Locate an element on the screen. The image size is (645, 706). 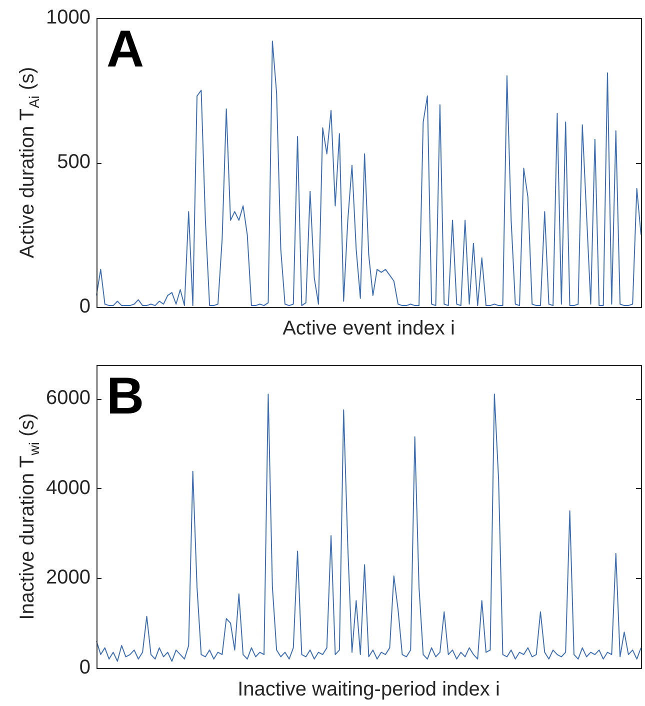
annotation: B is located at coordinates (125, 396).